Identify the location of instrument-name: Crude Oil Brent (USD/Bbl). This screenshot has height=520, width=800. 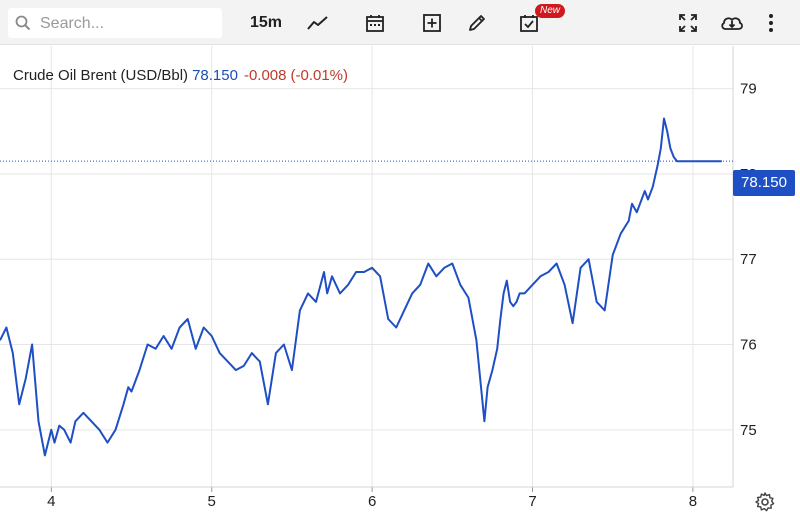
(101, 75).